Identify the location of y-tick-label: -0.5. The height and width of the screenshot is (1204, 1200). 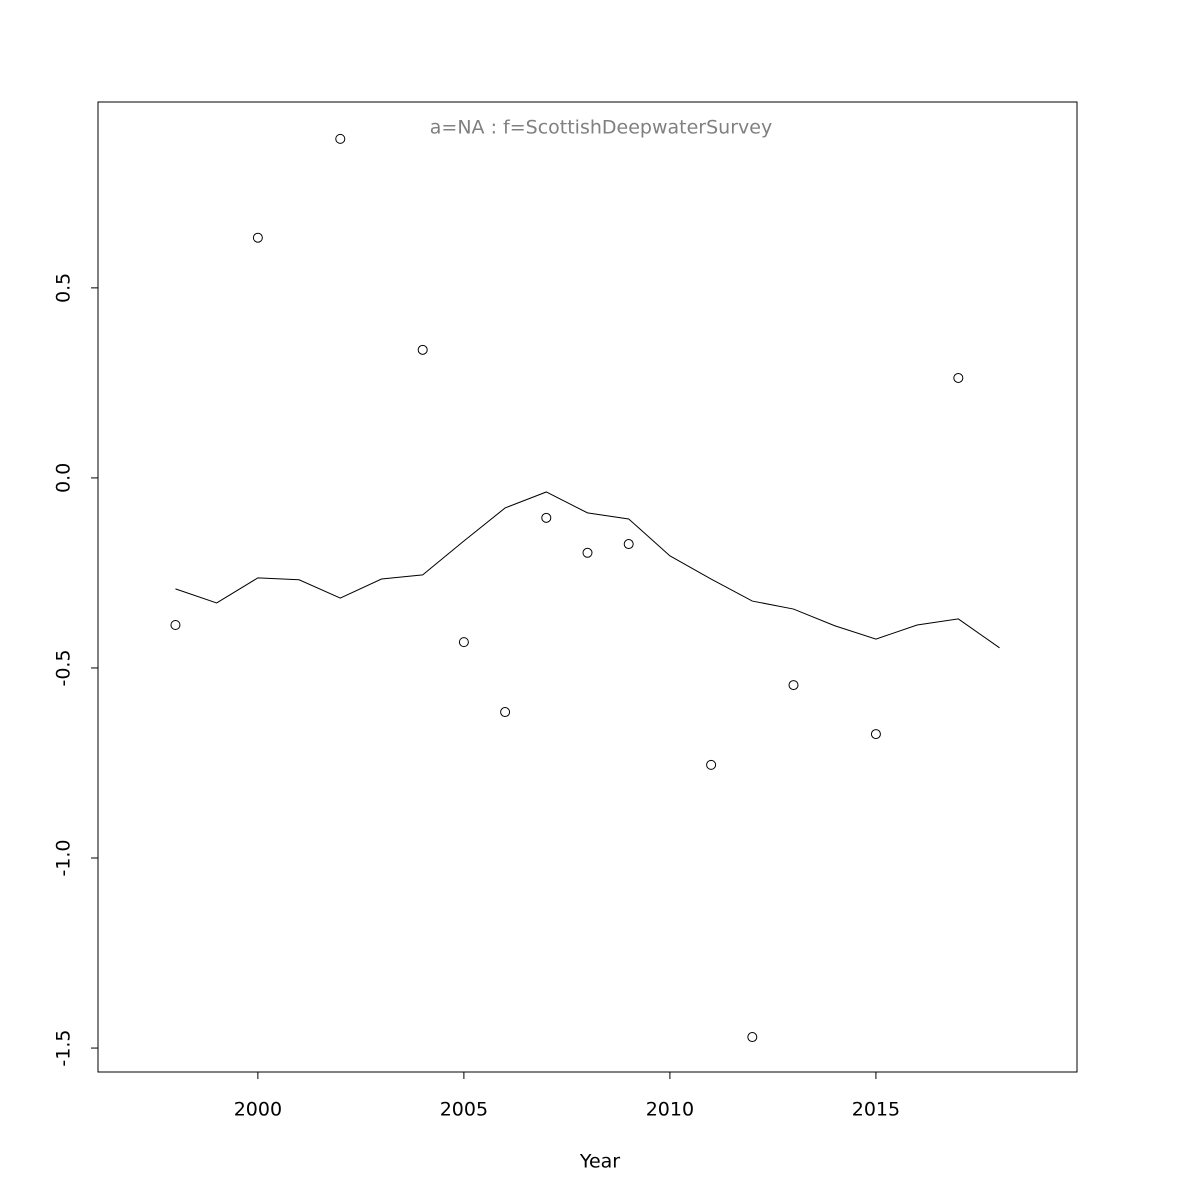
(64, 667).